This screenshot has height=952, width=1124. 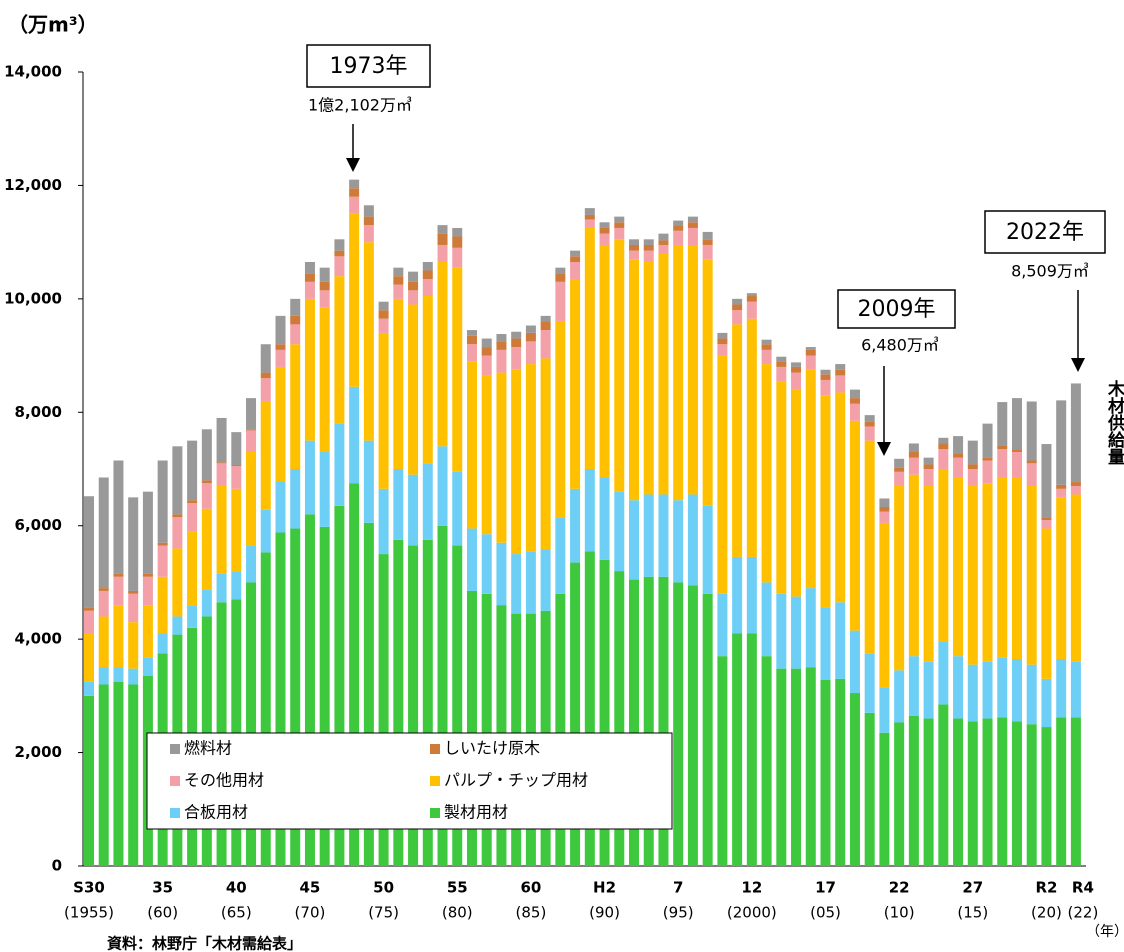 What do you see at coordinates (1045, 232) in the screenshot?
I see `annotation-box` at bounding box center [1045, 232].